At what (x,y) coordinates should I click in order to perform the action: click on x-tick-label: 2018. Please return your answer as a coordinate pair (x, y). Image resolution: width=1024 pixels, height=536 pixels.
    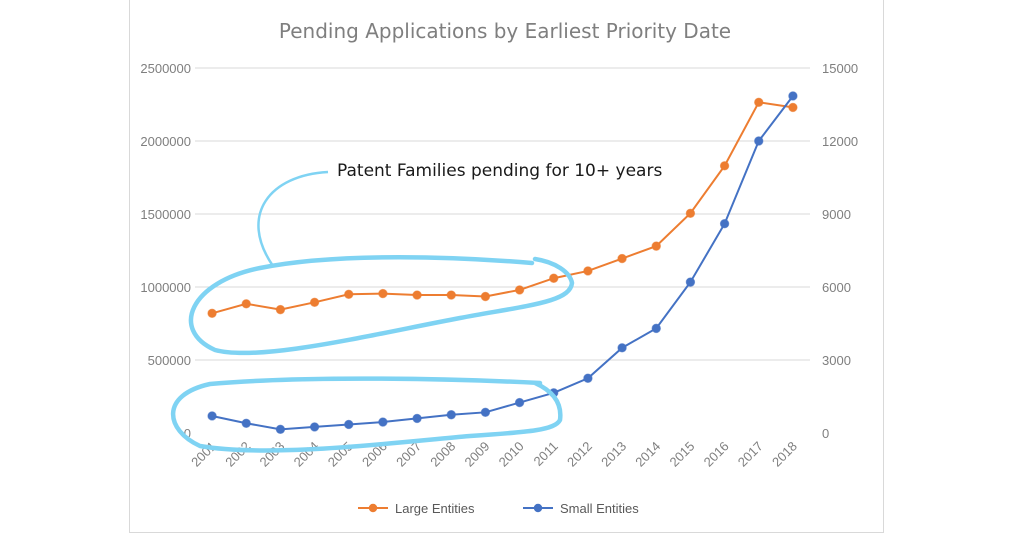
    Looking at the image, I should click on (784, 454).